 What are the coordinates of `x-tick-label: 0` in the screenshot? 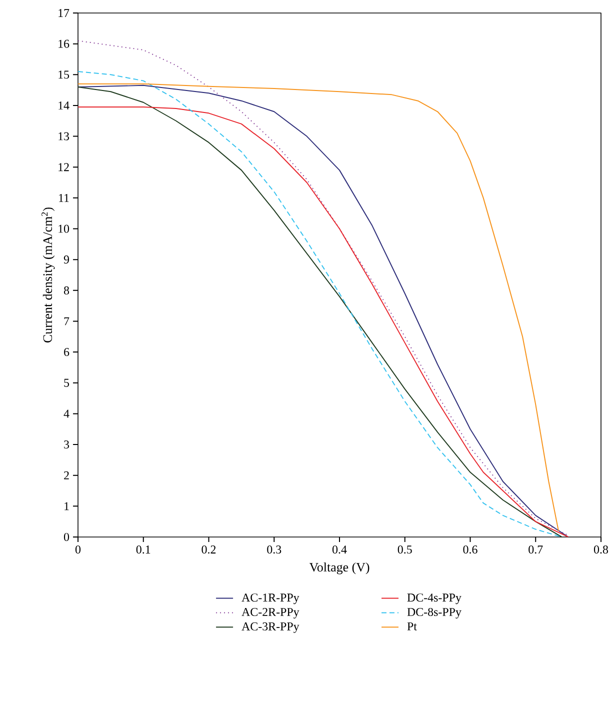 It's located at (78, 549).